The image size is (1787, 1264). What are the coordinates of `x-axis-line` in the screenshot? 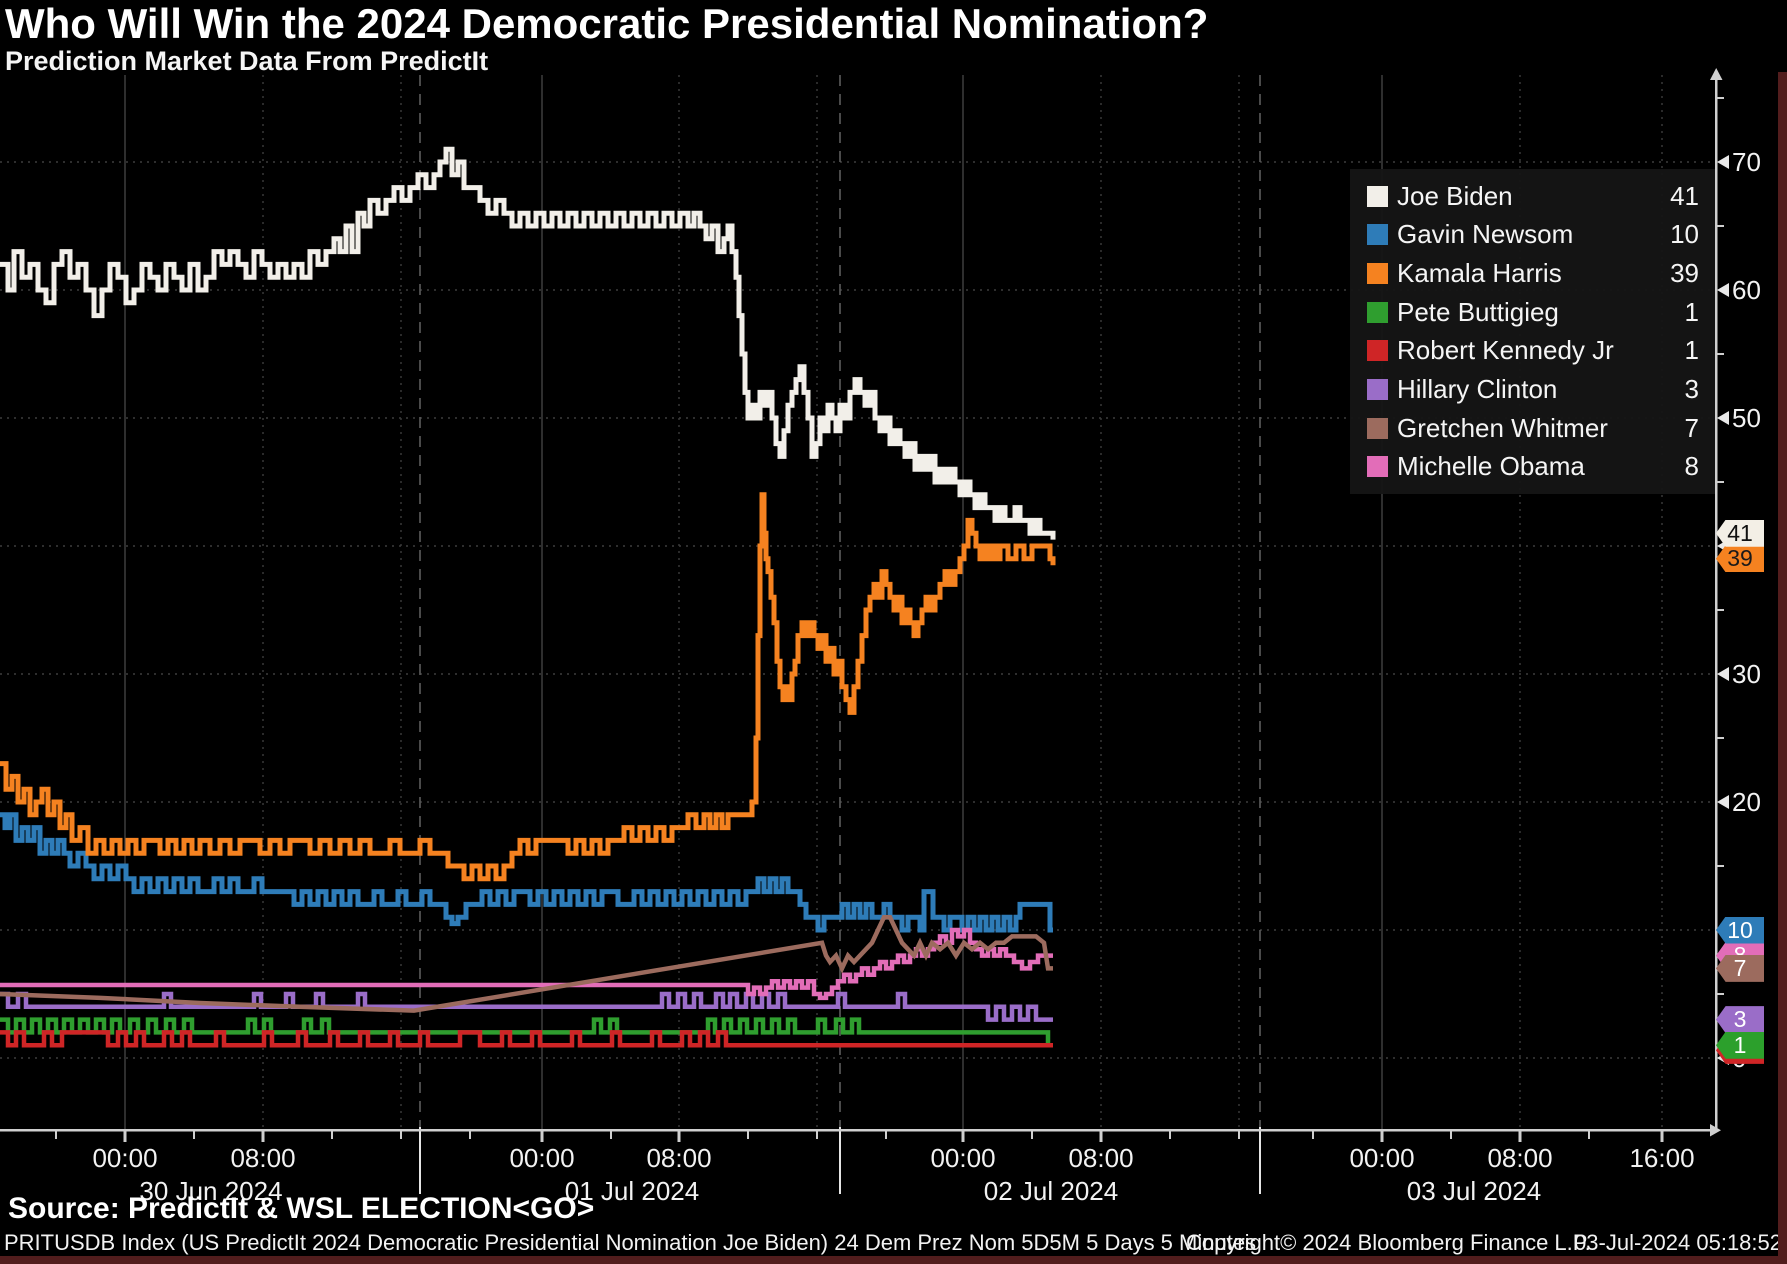 It's located at (856, 1130).